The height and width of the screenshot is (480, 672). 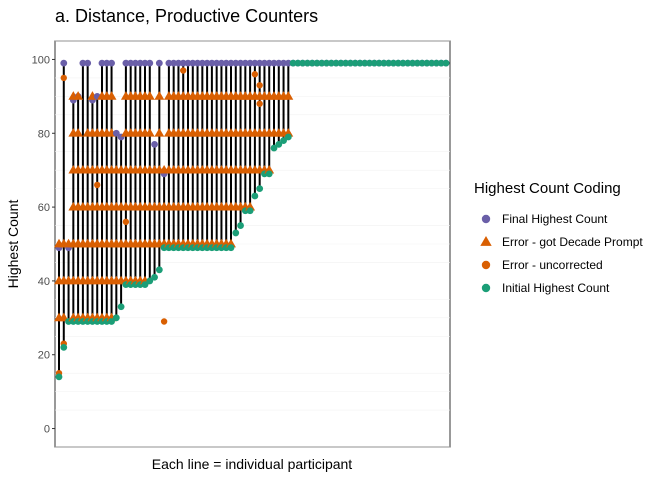 I want to click on legend-triangle-icon, so click(x=486, y=240).